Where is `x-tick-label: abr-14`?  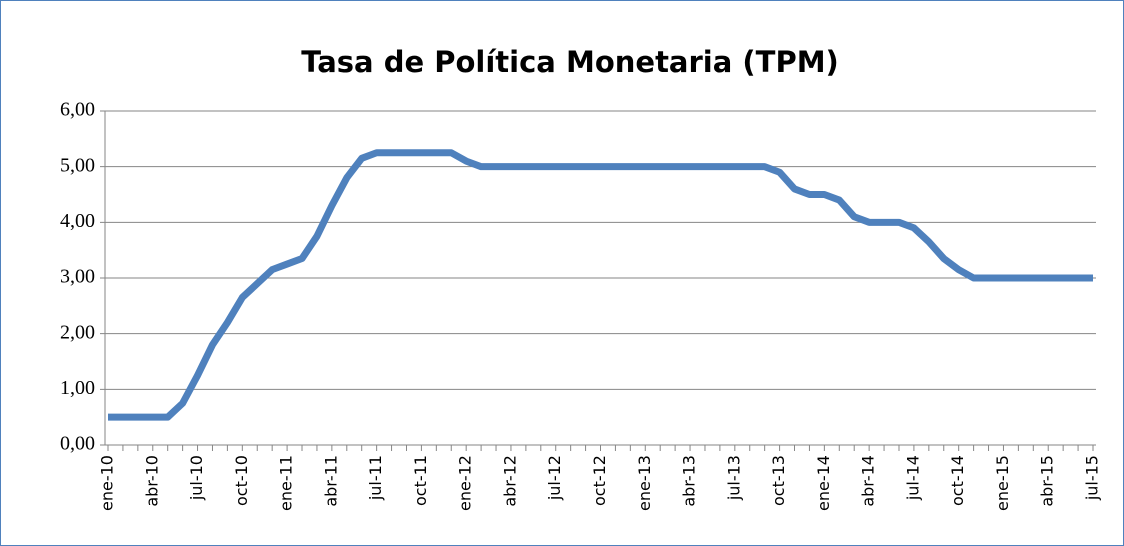 x-tick-label: abr-14 is located at coordinates (868, 481).